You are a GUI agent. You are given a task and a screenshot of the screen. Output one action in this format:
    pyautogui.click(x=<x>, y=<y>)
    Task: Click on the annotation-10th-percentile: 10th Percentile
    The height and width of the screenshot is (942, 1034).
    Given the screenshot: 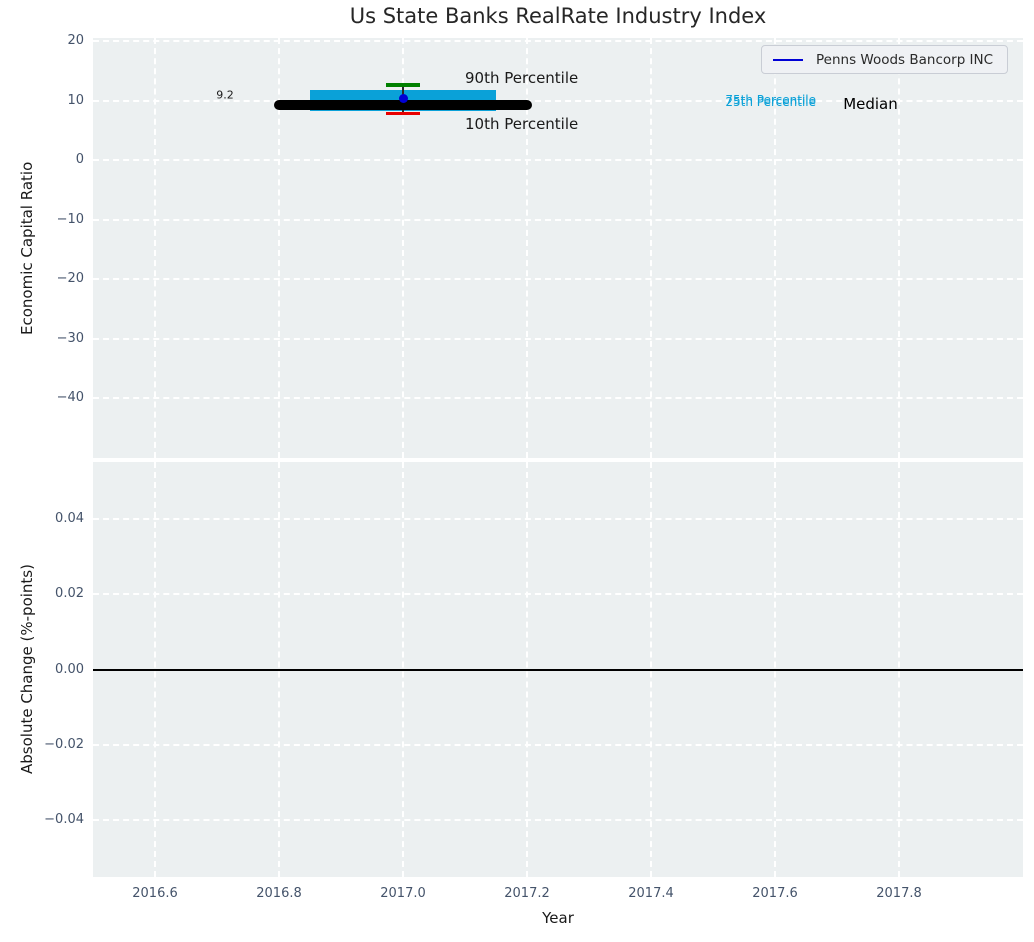 What is the action you would take?
    pyautogui.click(x=522, y=123)
    